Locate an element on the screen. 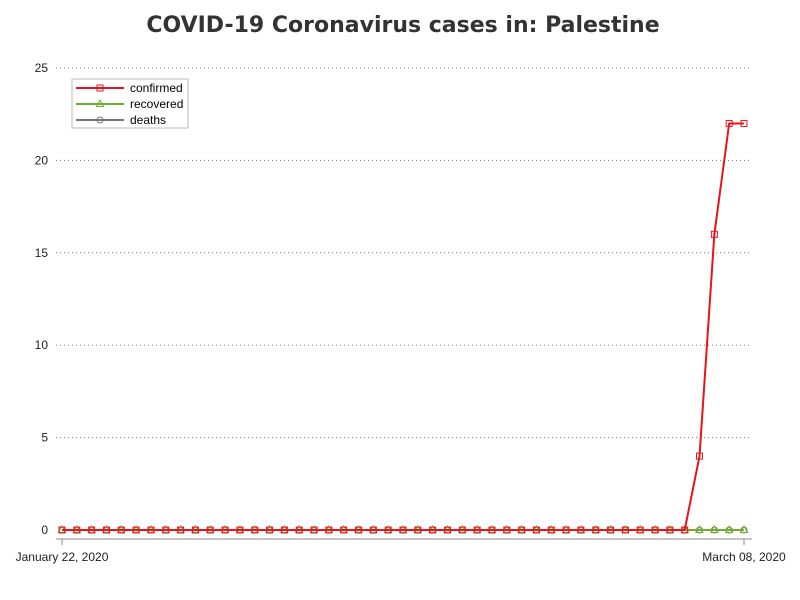 This screenshot has height=600, width=800. y-tick-label: 25 is located at coordinates (42, 68).